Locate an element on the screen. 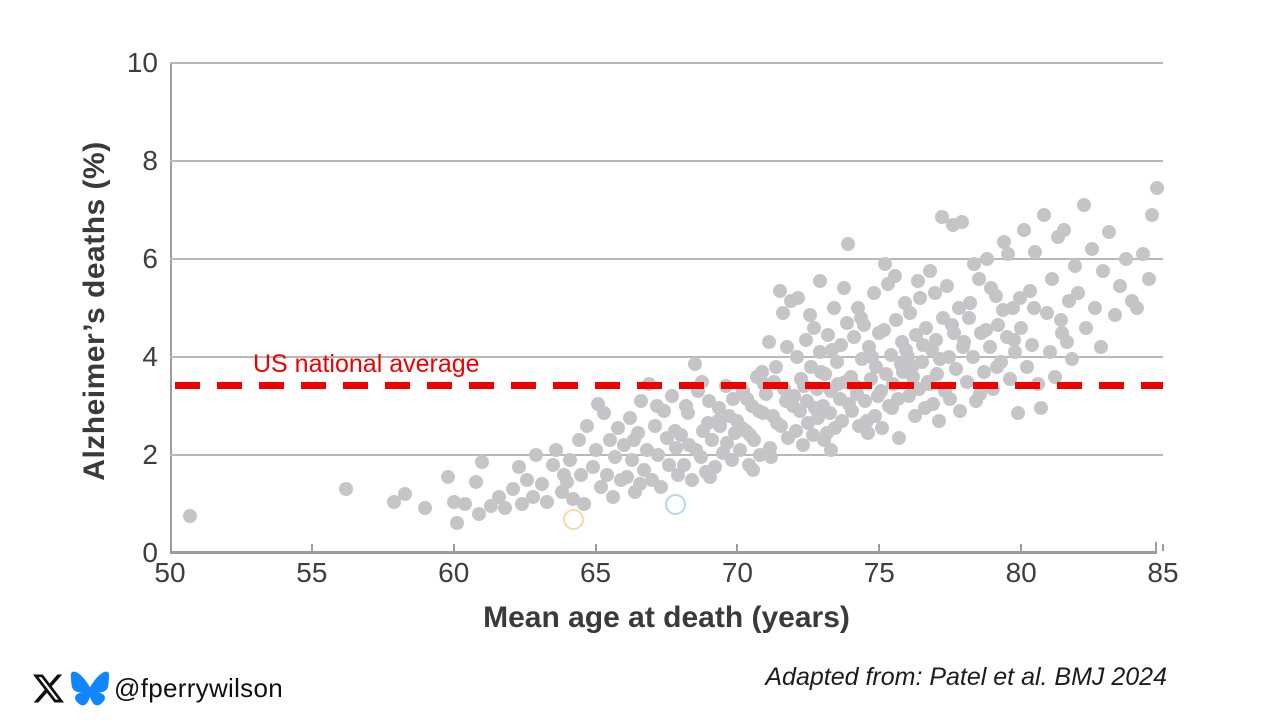 This screenshot has height=720, width=1280. bluesky-butterfly-icon is located at coordinates (90, 688).